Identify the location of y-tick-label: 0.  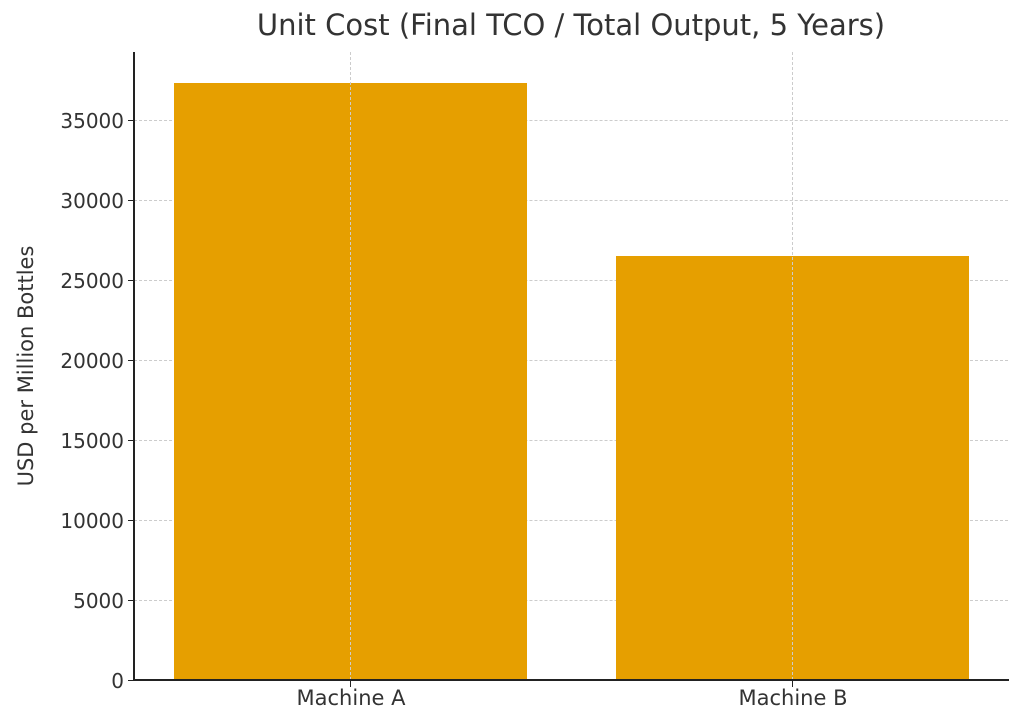
(117, 681).